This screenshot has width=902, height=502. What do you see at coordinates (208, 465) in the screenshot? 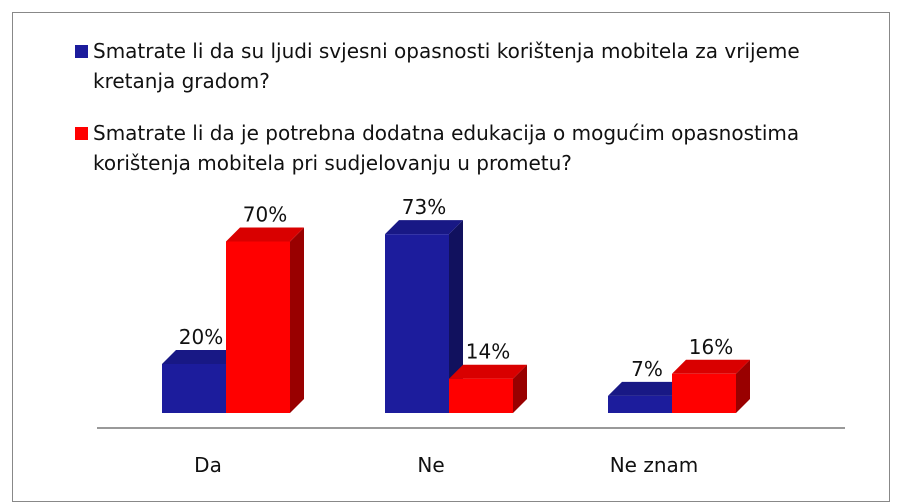
I see `x-tick-label: Da` at bounding box center [208, 465].